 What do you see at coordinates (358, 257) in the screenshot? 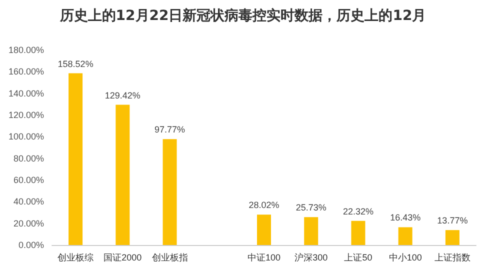
I see `x-tick-label: 上证50` at bounding box center [358, 257].